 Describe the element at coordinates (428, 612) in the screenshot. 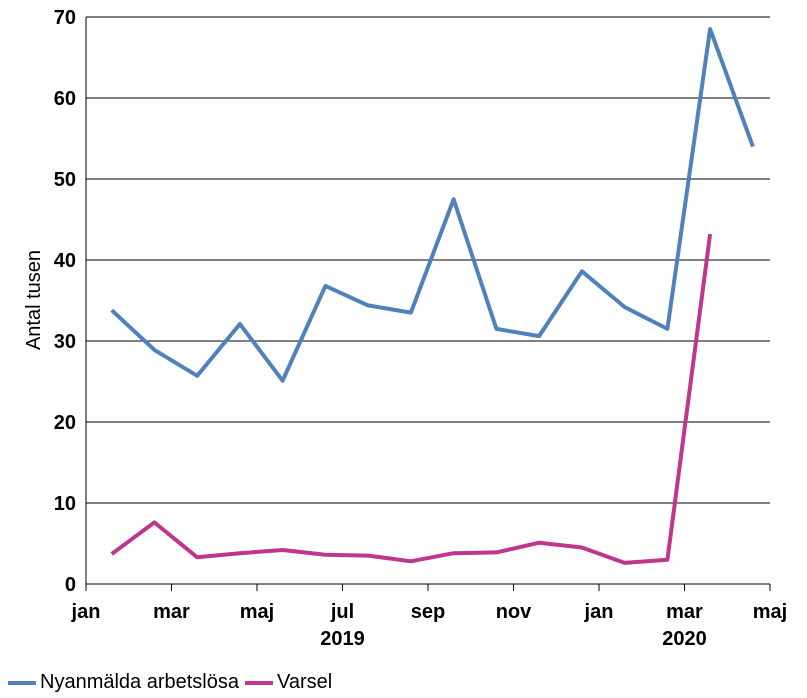

I see `x-tick-label: sep` at that location.